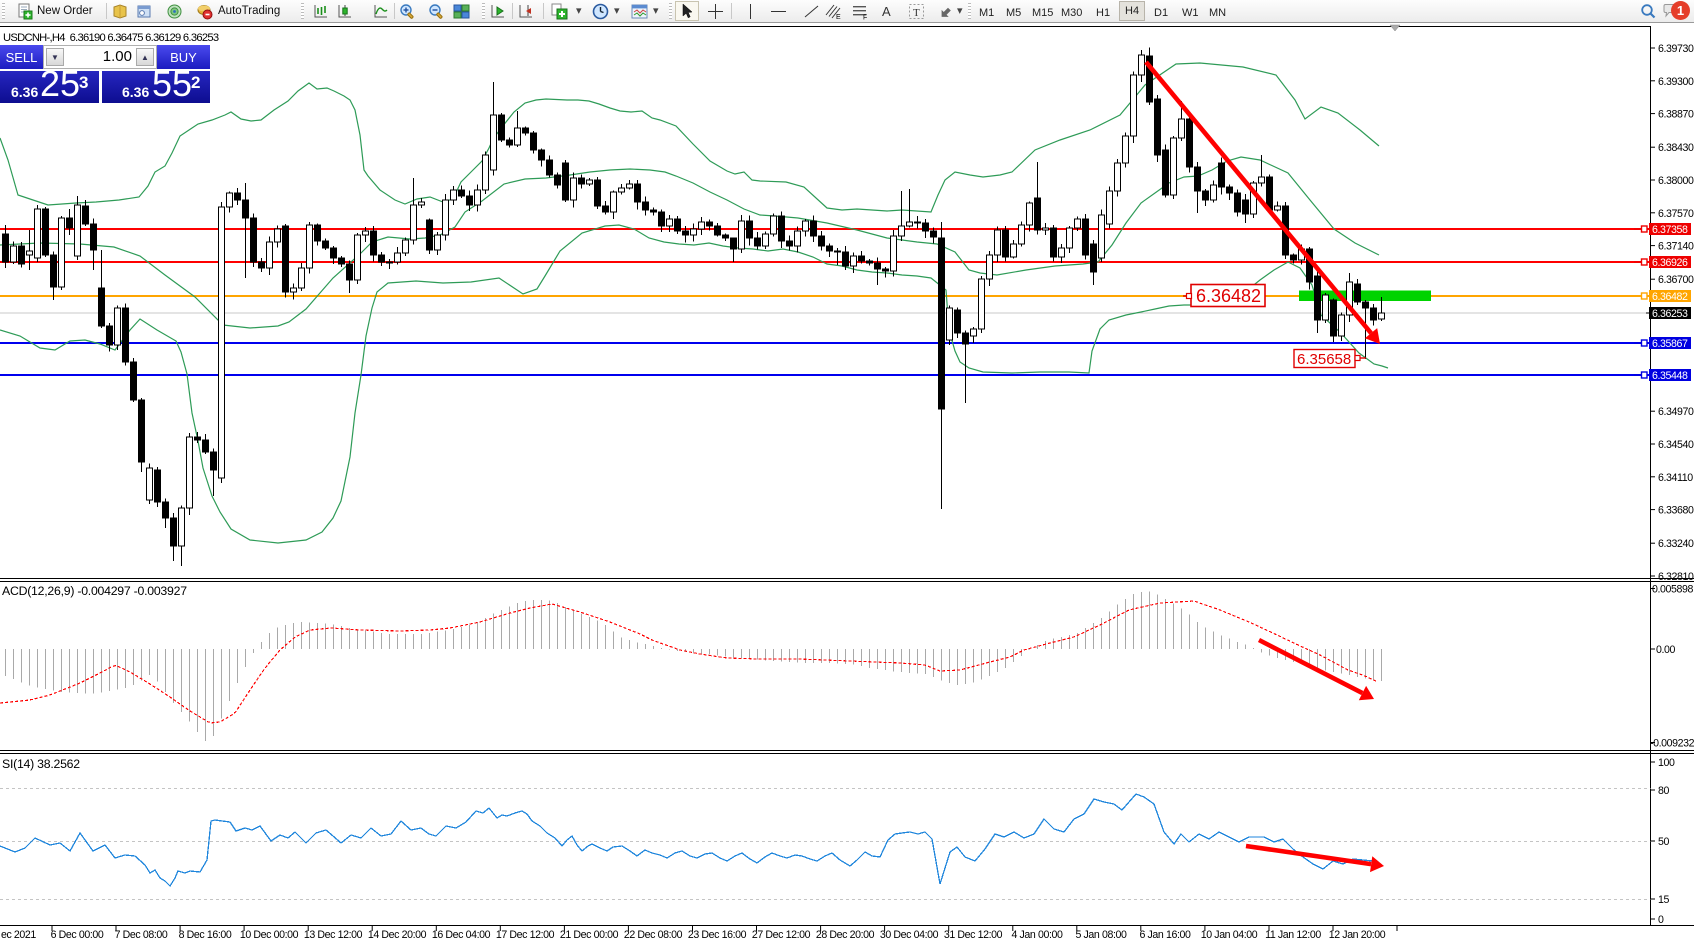  Describe the element at coordinates (653, 935) in the screenshot. I see `svg-text: 22 Dec 08:00` at that location.